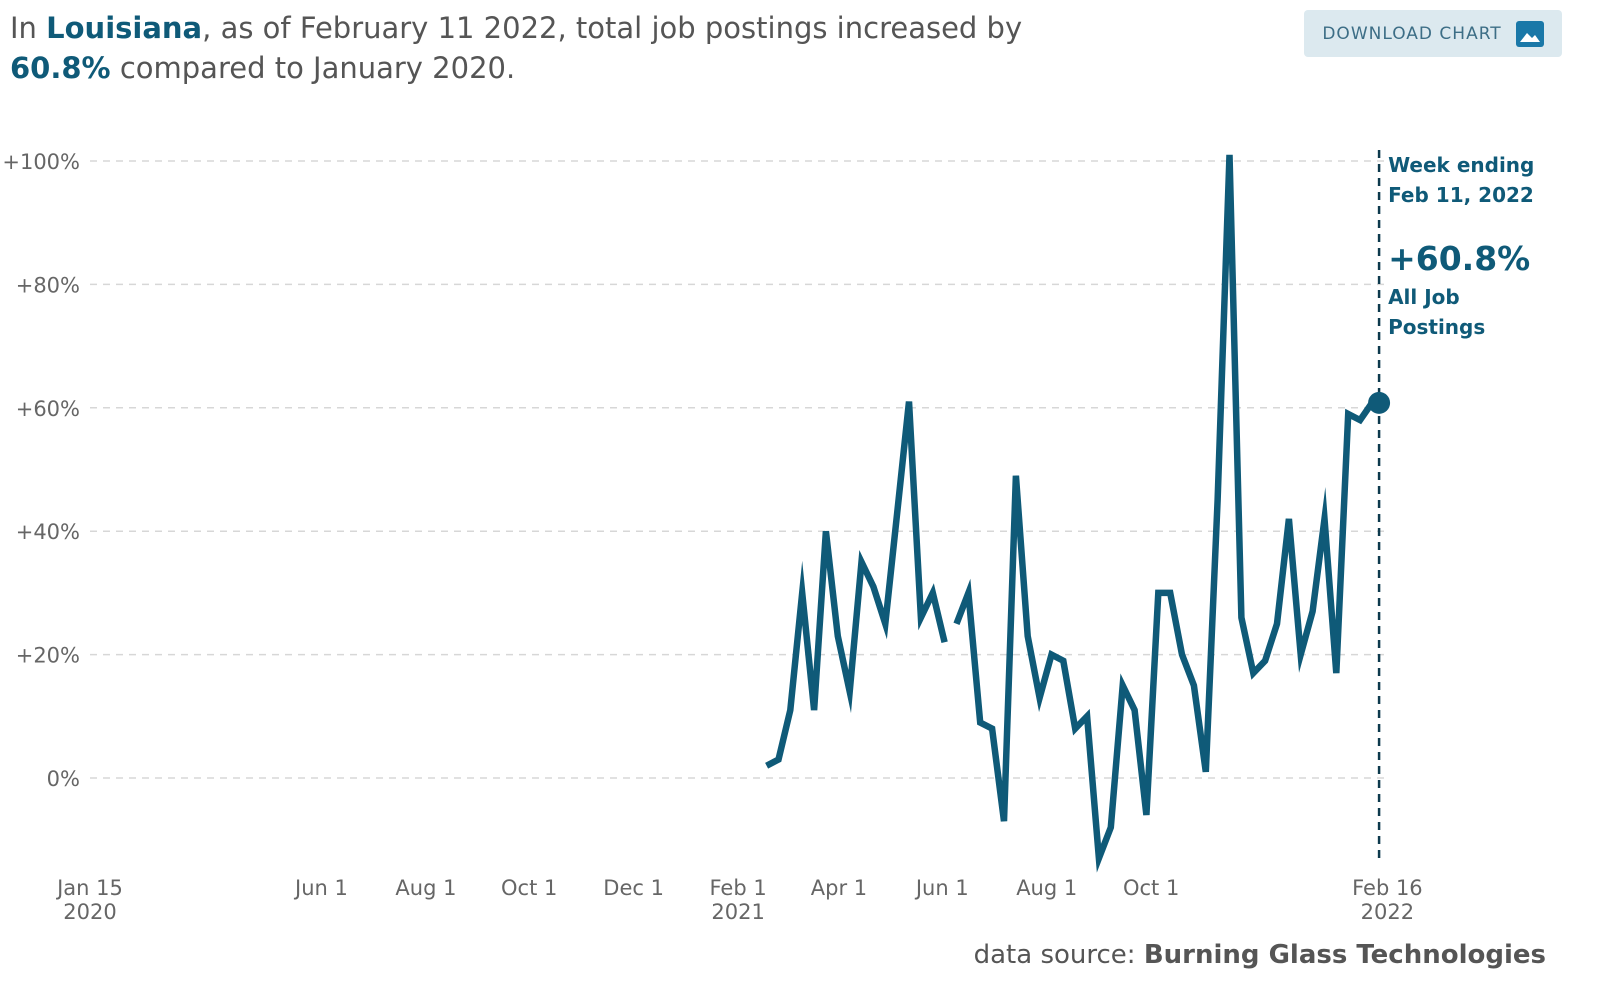 Image resolution: width=1614 pixels, height=1004 pixels. I want to click on annotation-series-label-1: All Job, so click(1424, 297).